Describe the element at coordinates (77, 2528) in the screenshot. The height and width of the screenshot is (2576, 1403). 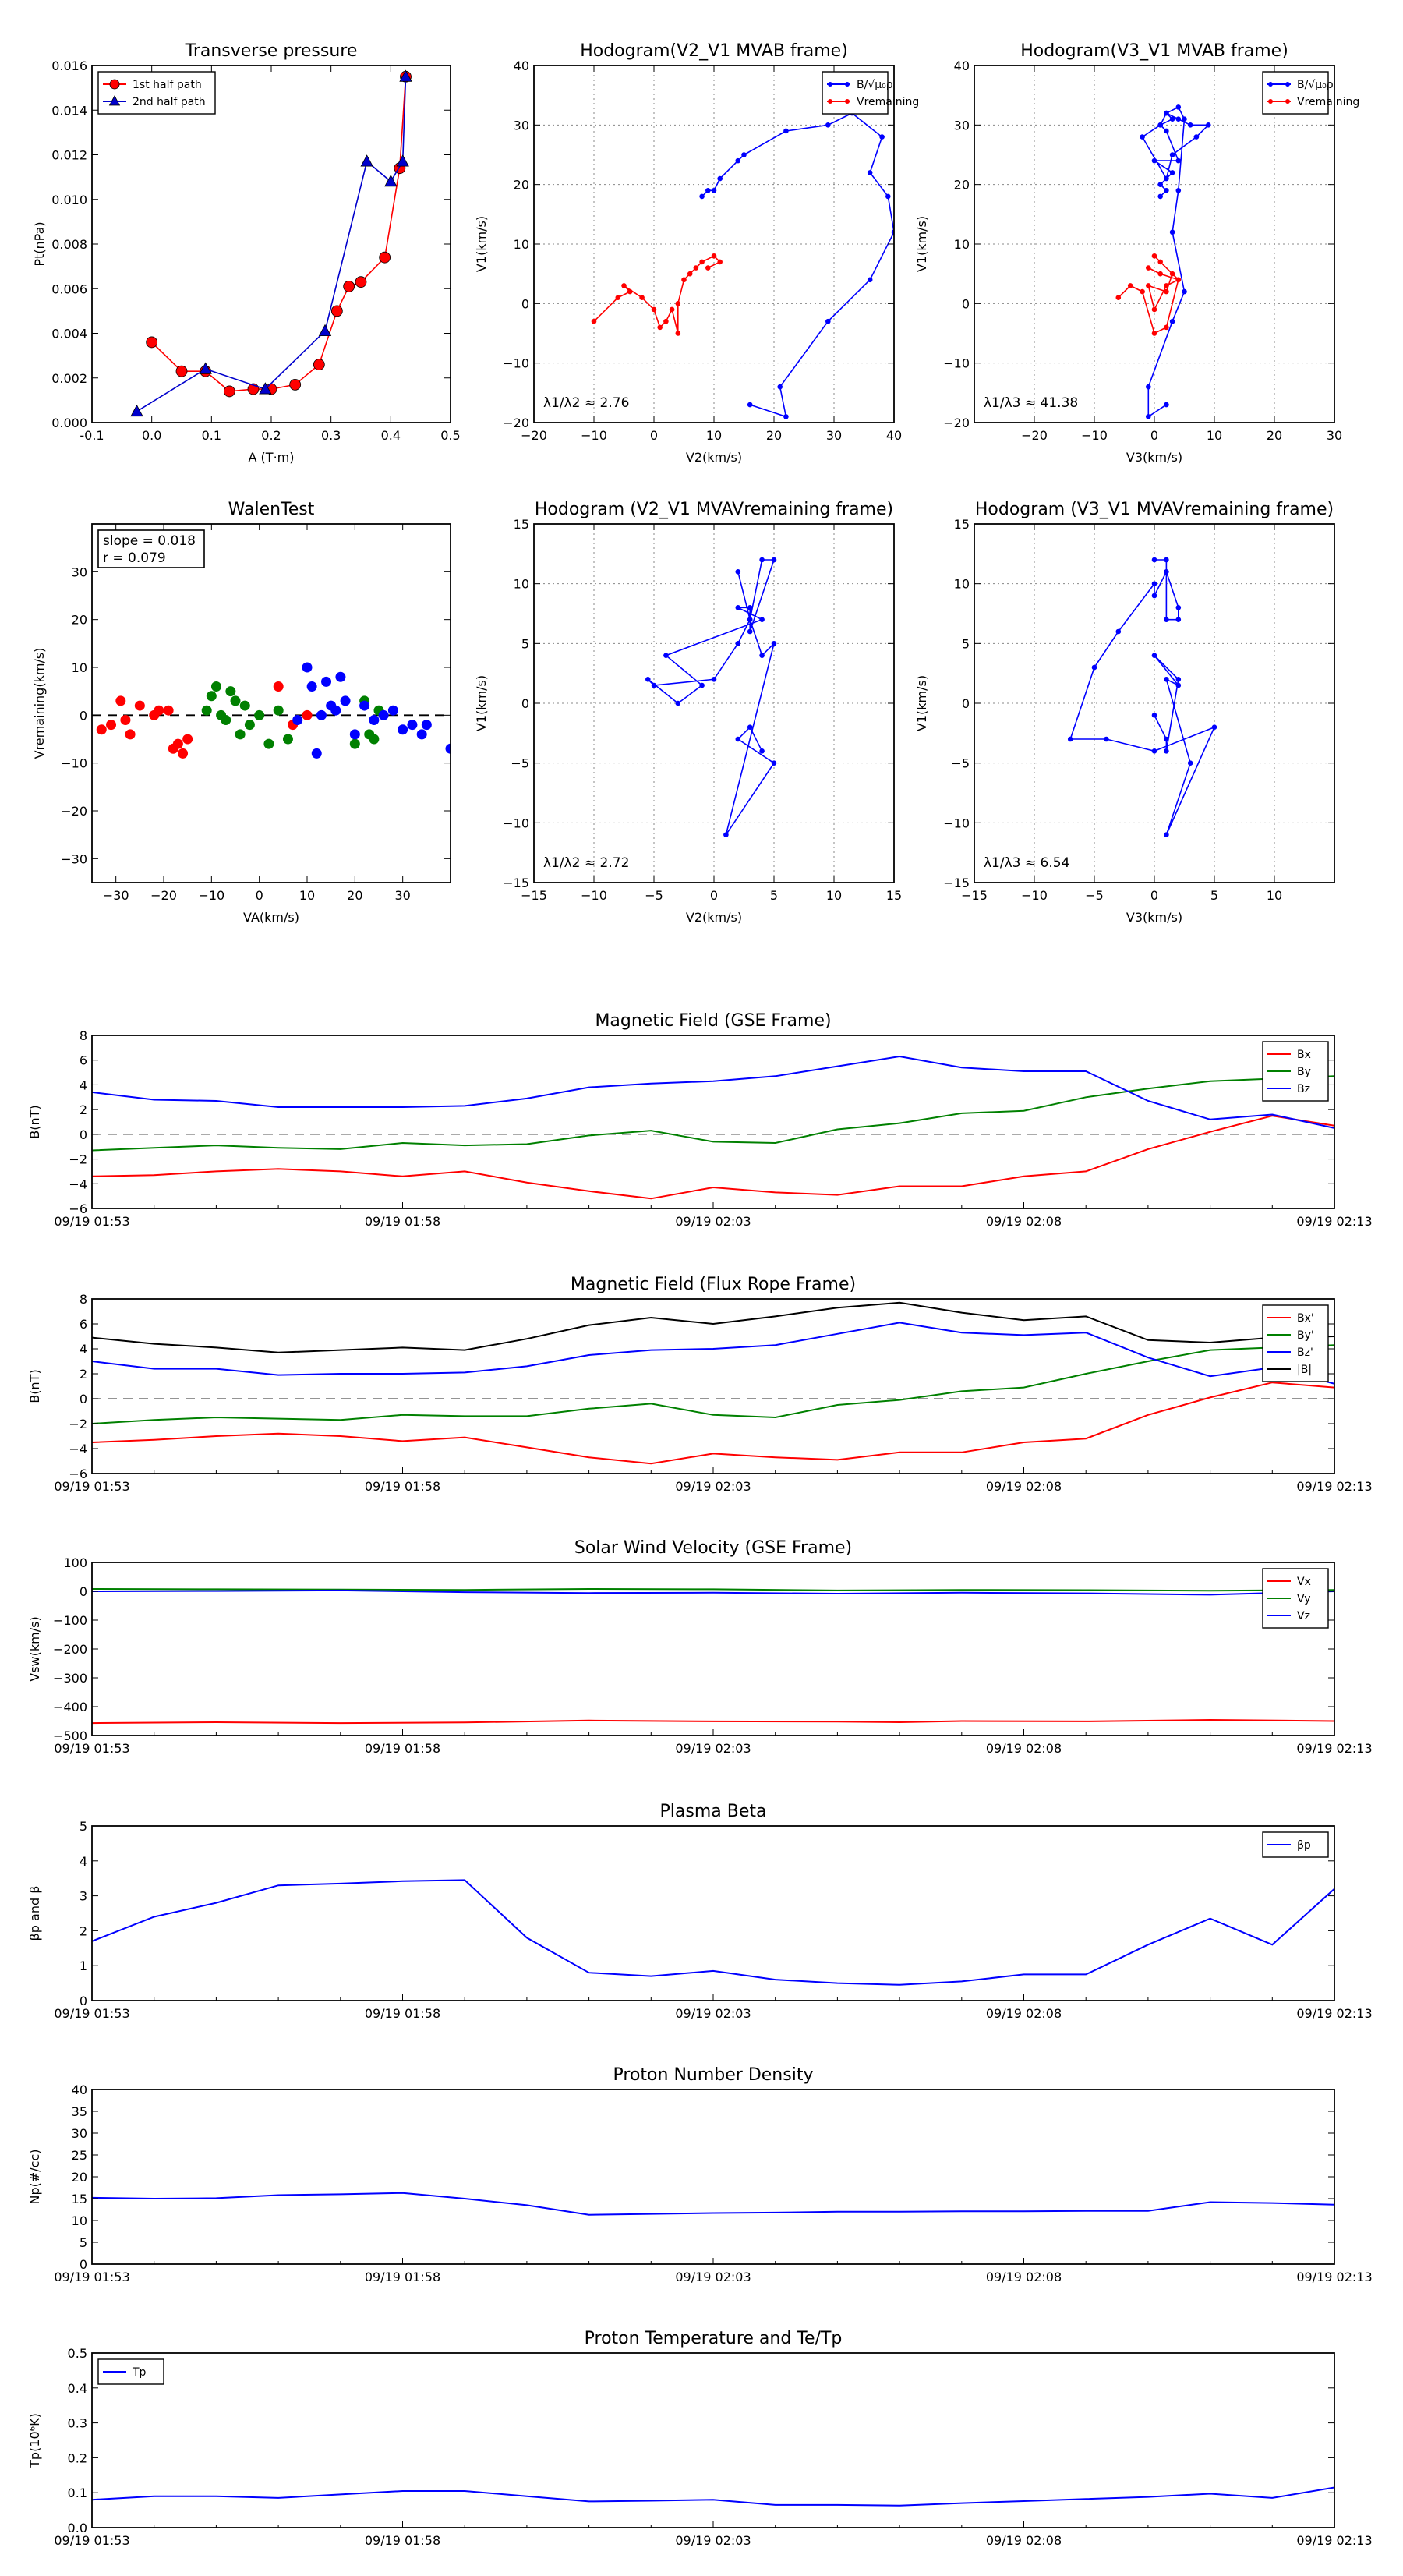
I see `y-tick-label: 0.0` at that location.